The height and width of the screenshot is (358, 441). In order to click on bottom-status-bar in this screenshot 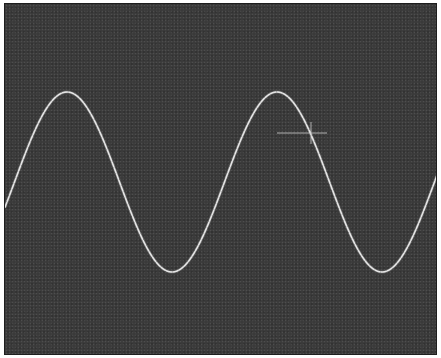, I will do `click(220, 337)`.